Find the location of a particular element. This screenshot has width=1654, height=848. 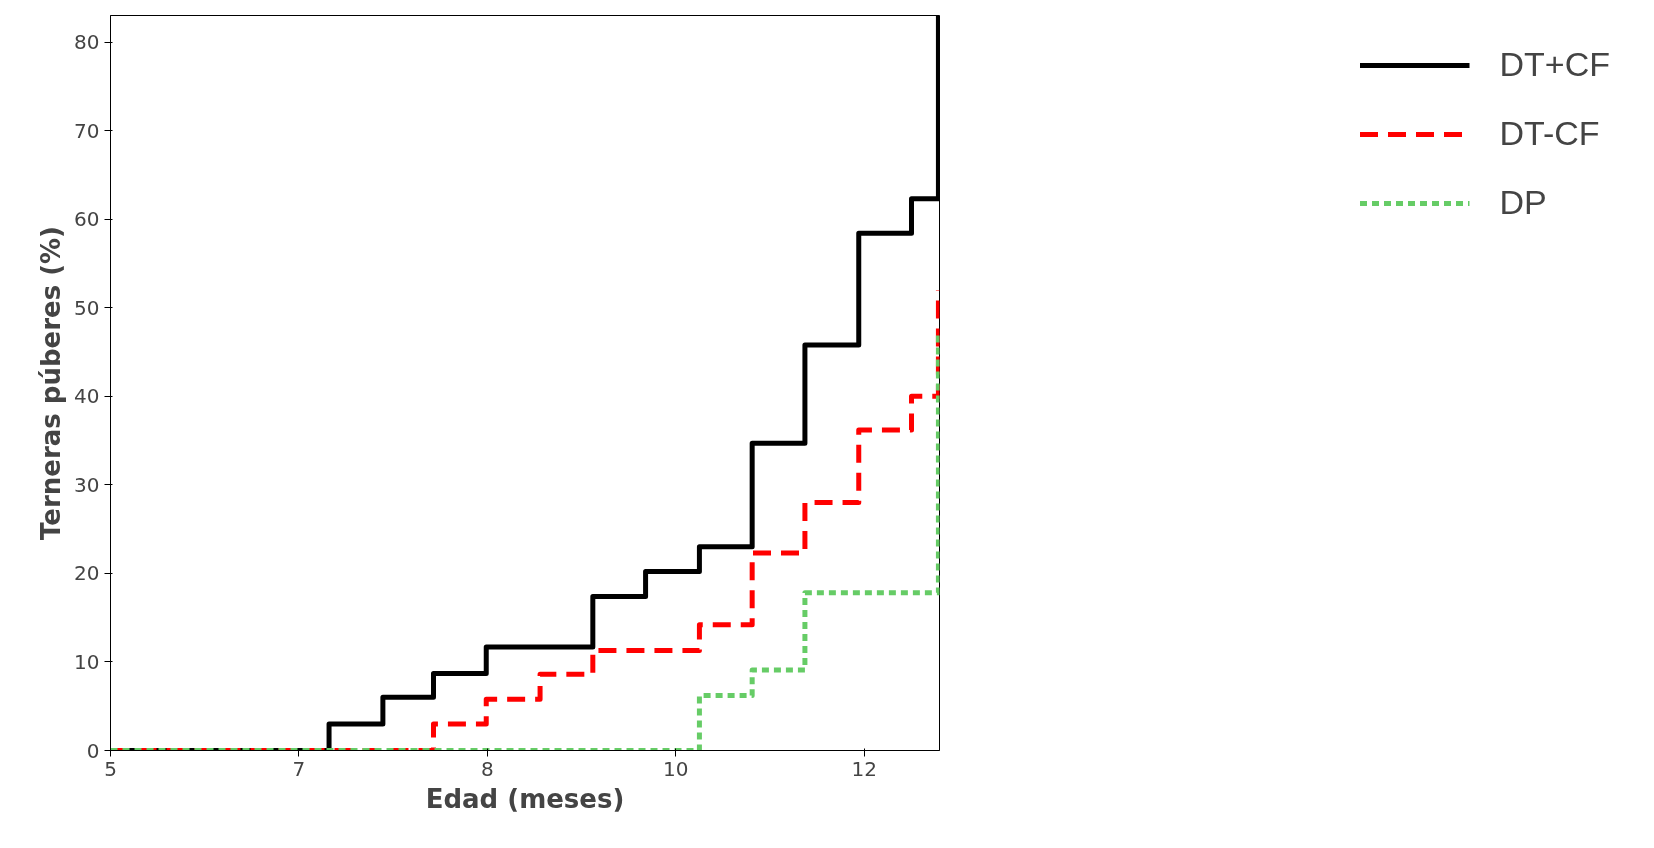

y-tick-label: 70 is located at coordinates (87, 130).